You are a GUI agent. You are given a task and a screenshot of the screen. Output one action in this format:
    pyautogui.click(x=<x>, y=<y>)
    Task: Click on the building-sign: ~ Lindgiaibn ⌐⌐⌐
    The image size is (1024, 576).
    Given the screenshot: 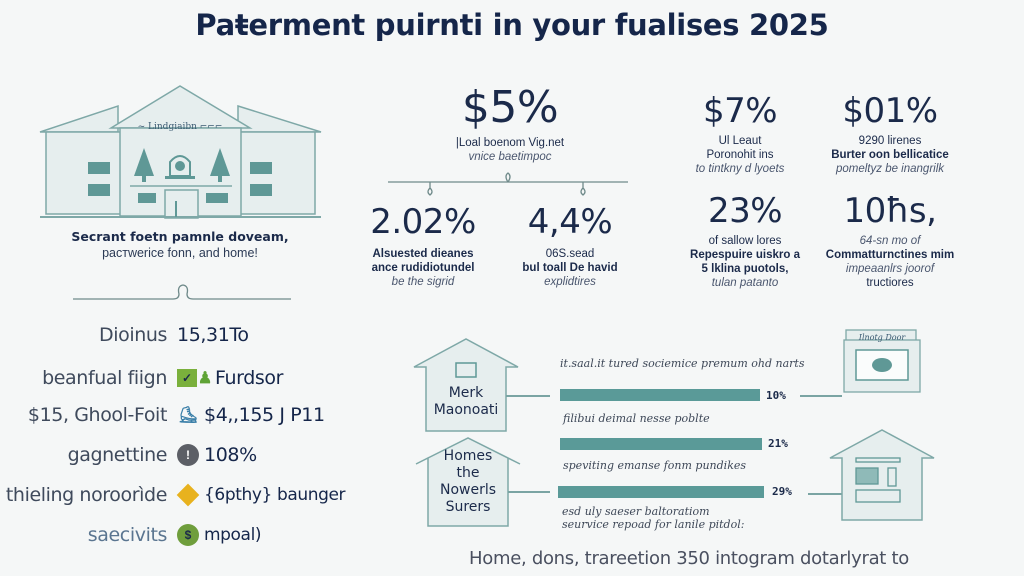 What is the action you would take?
    pyautogui.click(x=180, y=127)
    